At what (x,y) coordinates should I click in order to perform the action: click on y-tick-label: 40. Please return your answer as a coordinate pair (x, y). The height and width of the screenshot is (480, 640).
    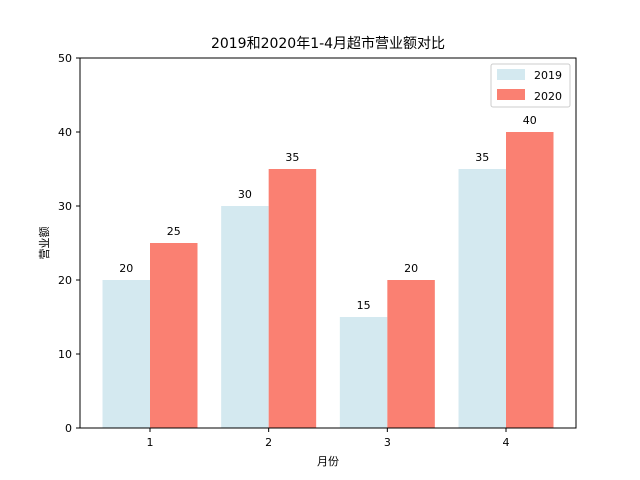
    Looking at the image, I should click on (65, 132).